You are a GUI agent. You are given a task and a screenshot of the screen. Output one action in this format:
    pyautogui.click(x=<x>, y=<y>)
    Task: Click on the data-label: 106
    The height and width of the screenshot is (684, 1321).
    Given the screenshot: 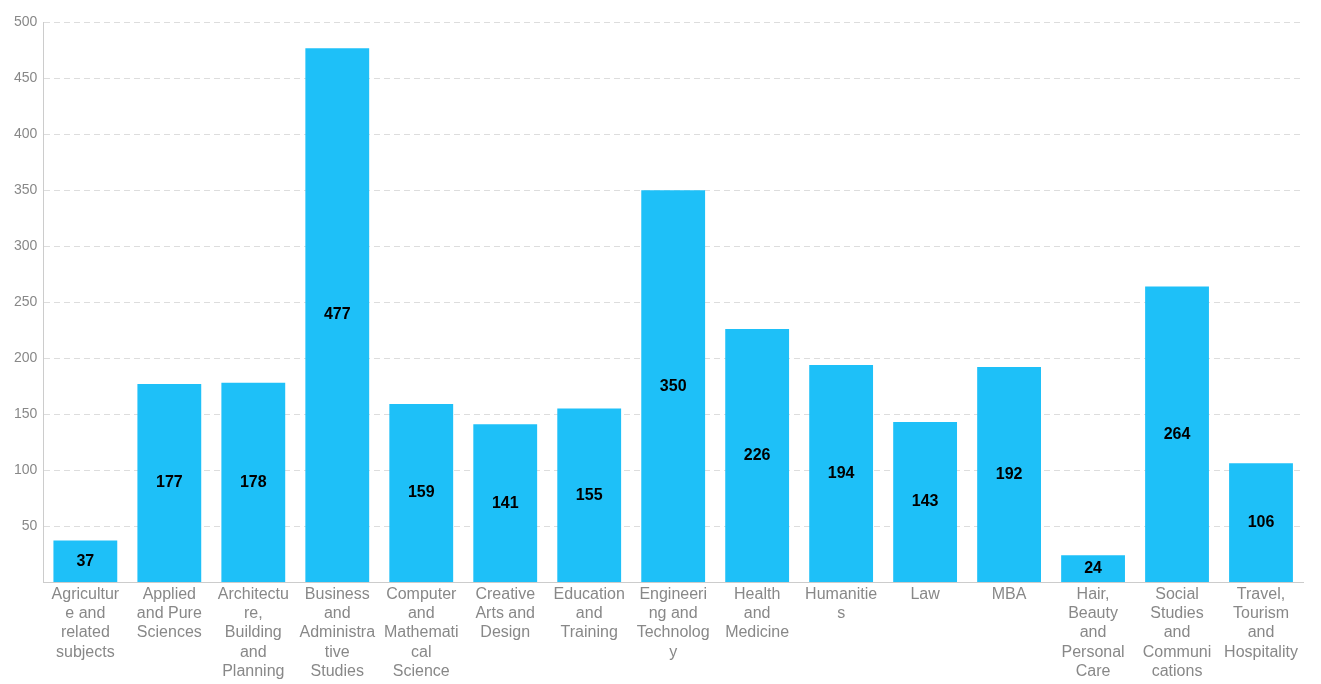 What is the action you would take?
    pyautogui.click(x=1261, y=522)
    